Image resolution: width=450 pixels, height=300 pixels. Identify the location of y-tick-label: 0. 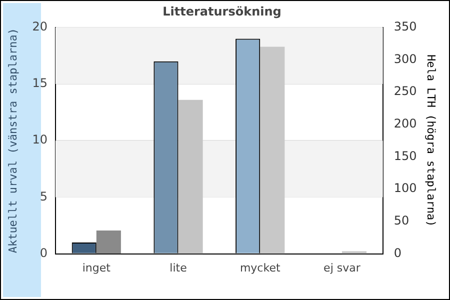
(44, 253).